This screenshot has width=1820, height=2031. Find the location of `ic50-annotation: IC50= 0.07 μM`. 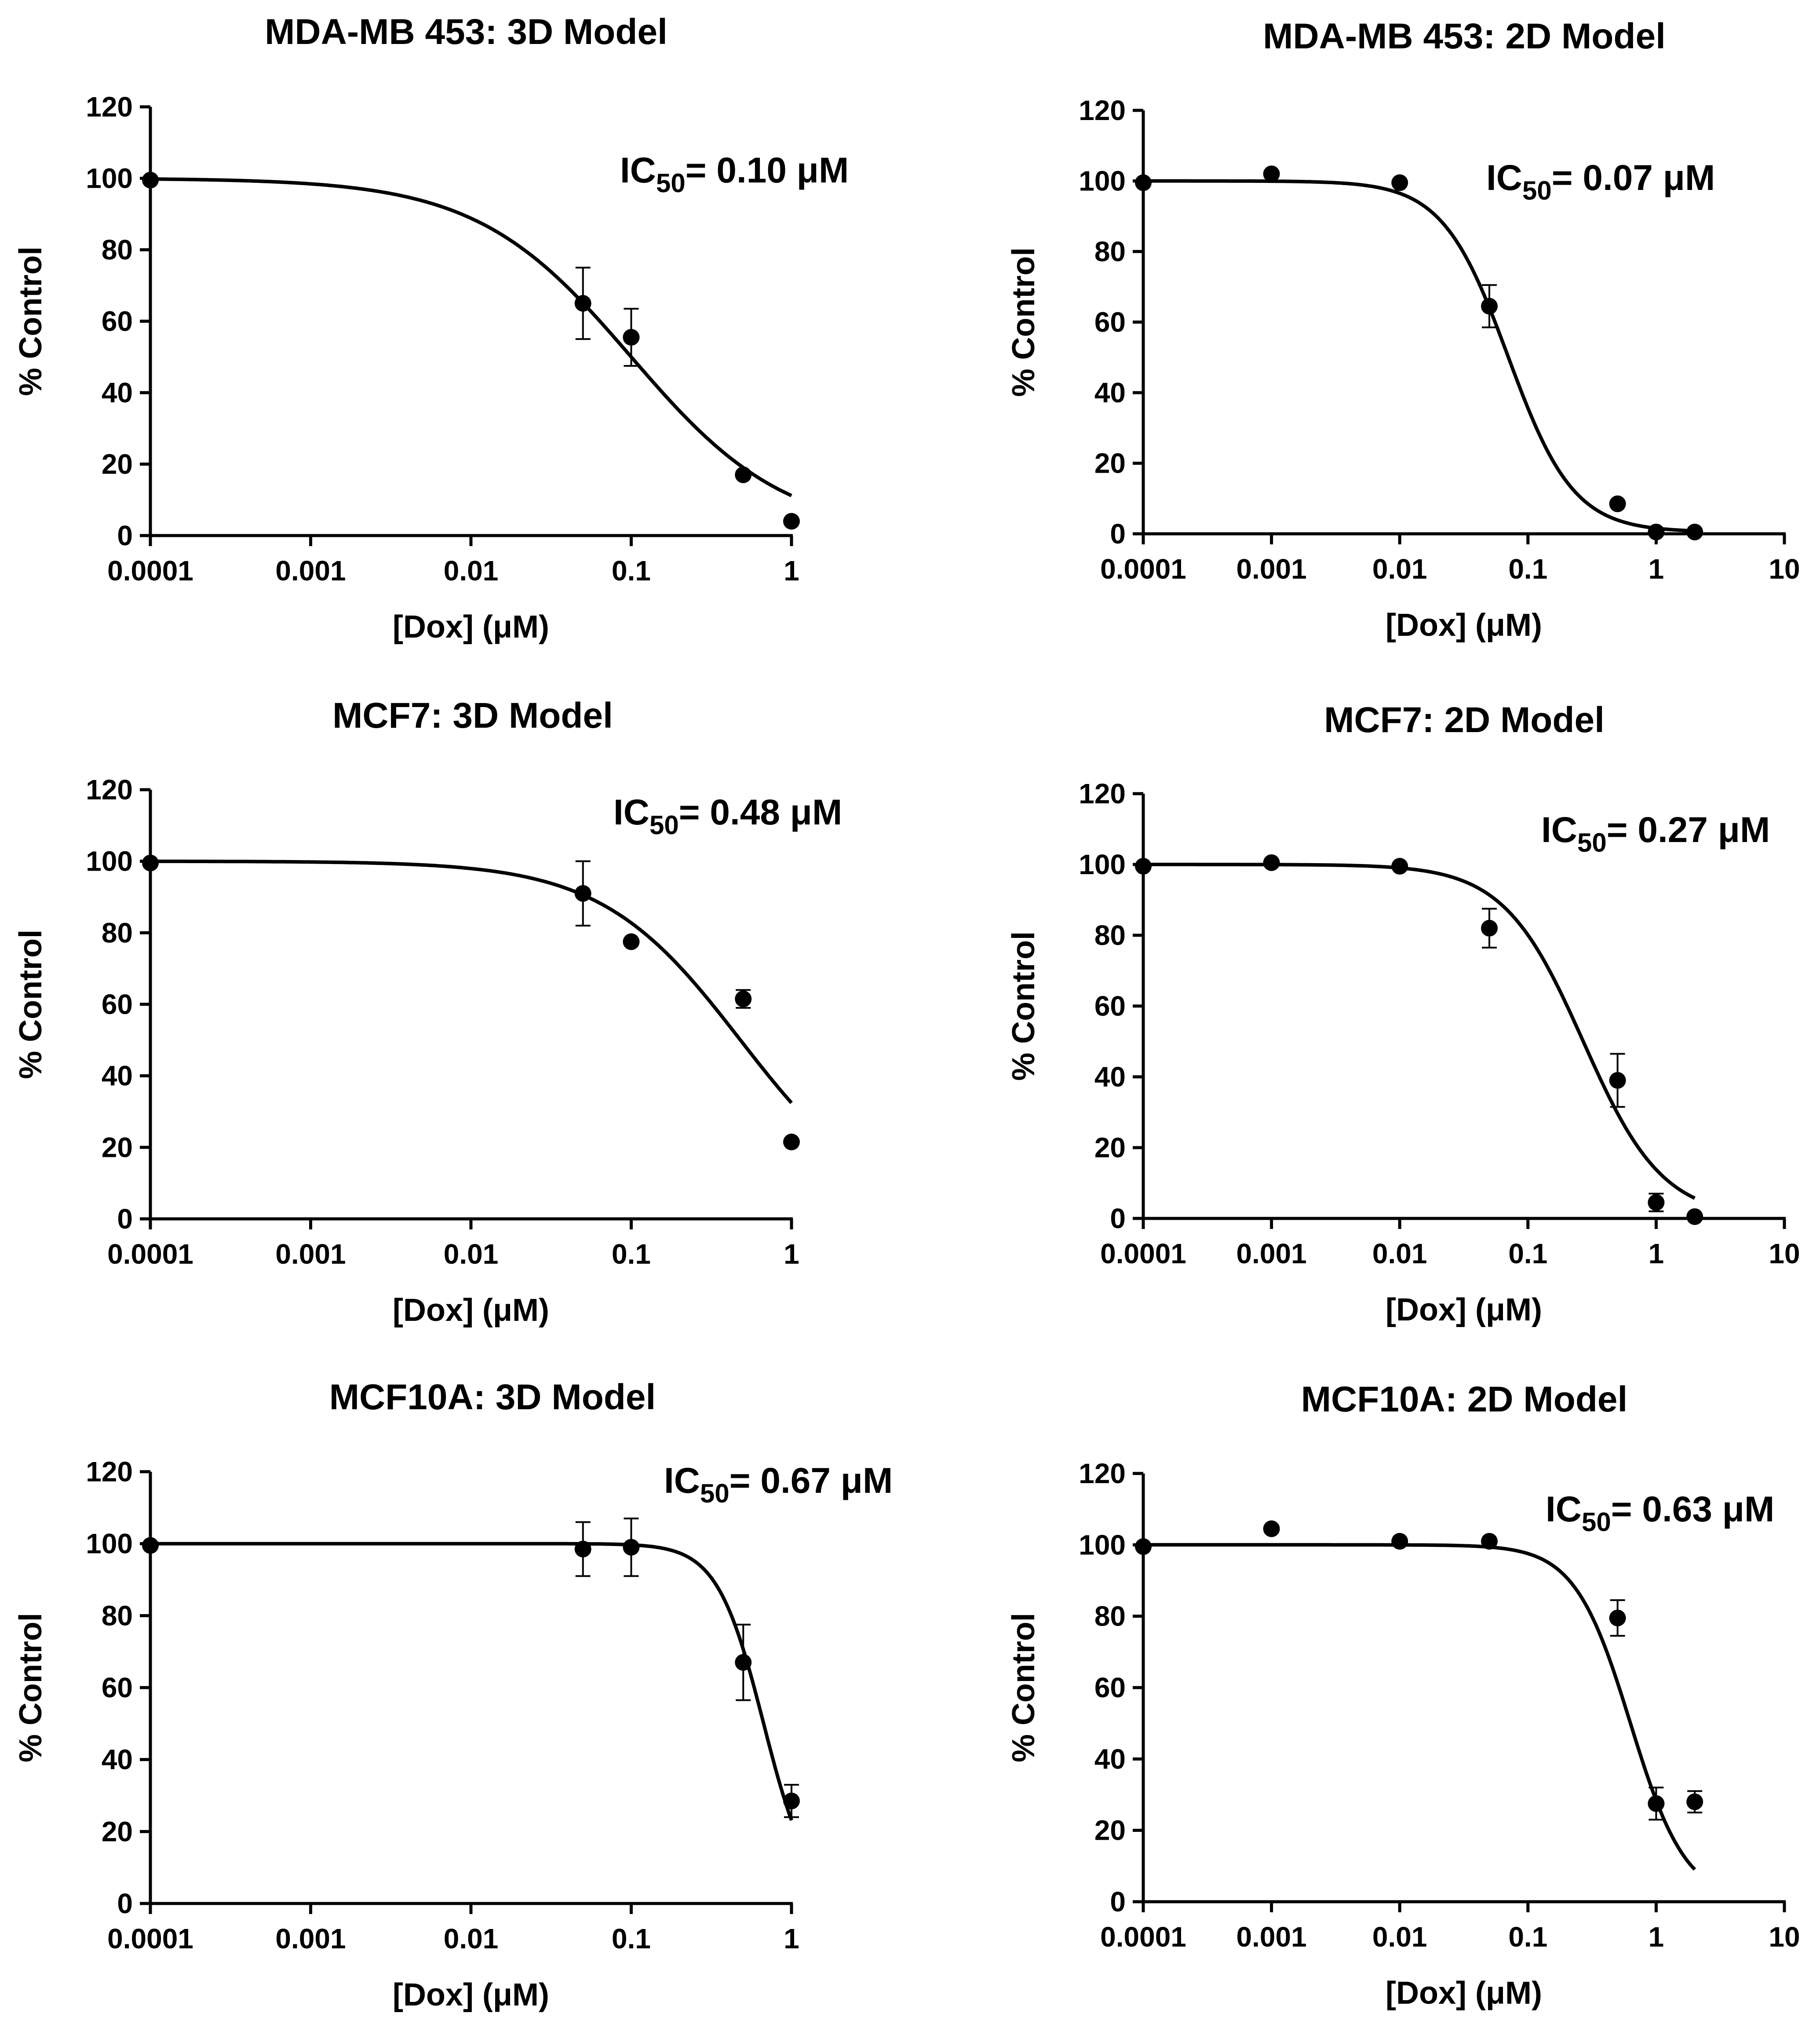

ic50-annotation: IC50= 0.07 μM is located at coordinates (1600, 181).